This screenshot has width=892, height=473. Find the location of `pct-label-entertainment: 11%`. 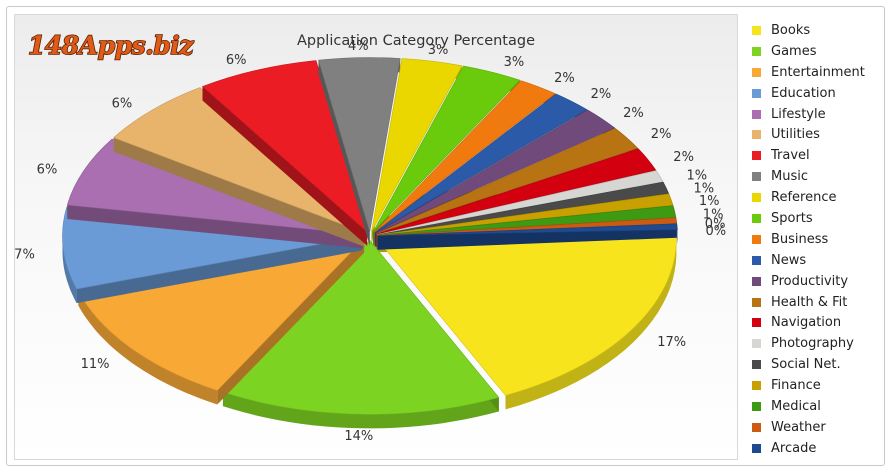

pct-label-entertainment: 11% is located at coordinates (95, 364).